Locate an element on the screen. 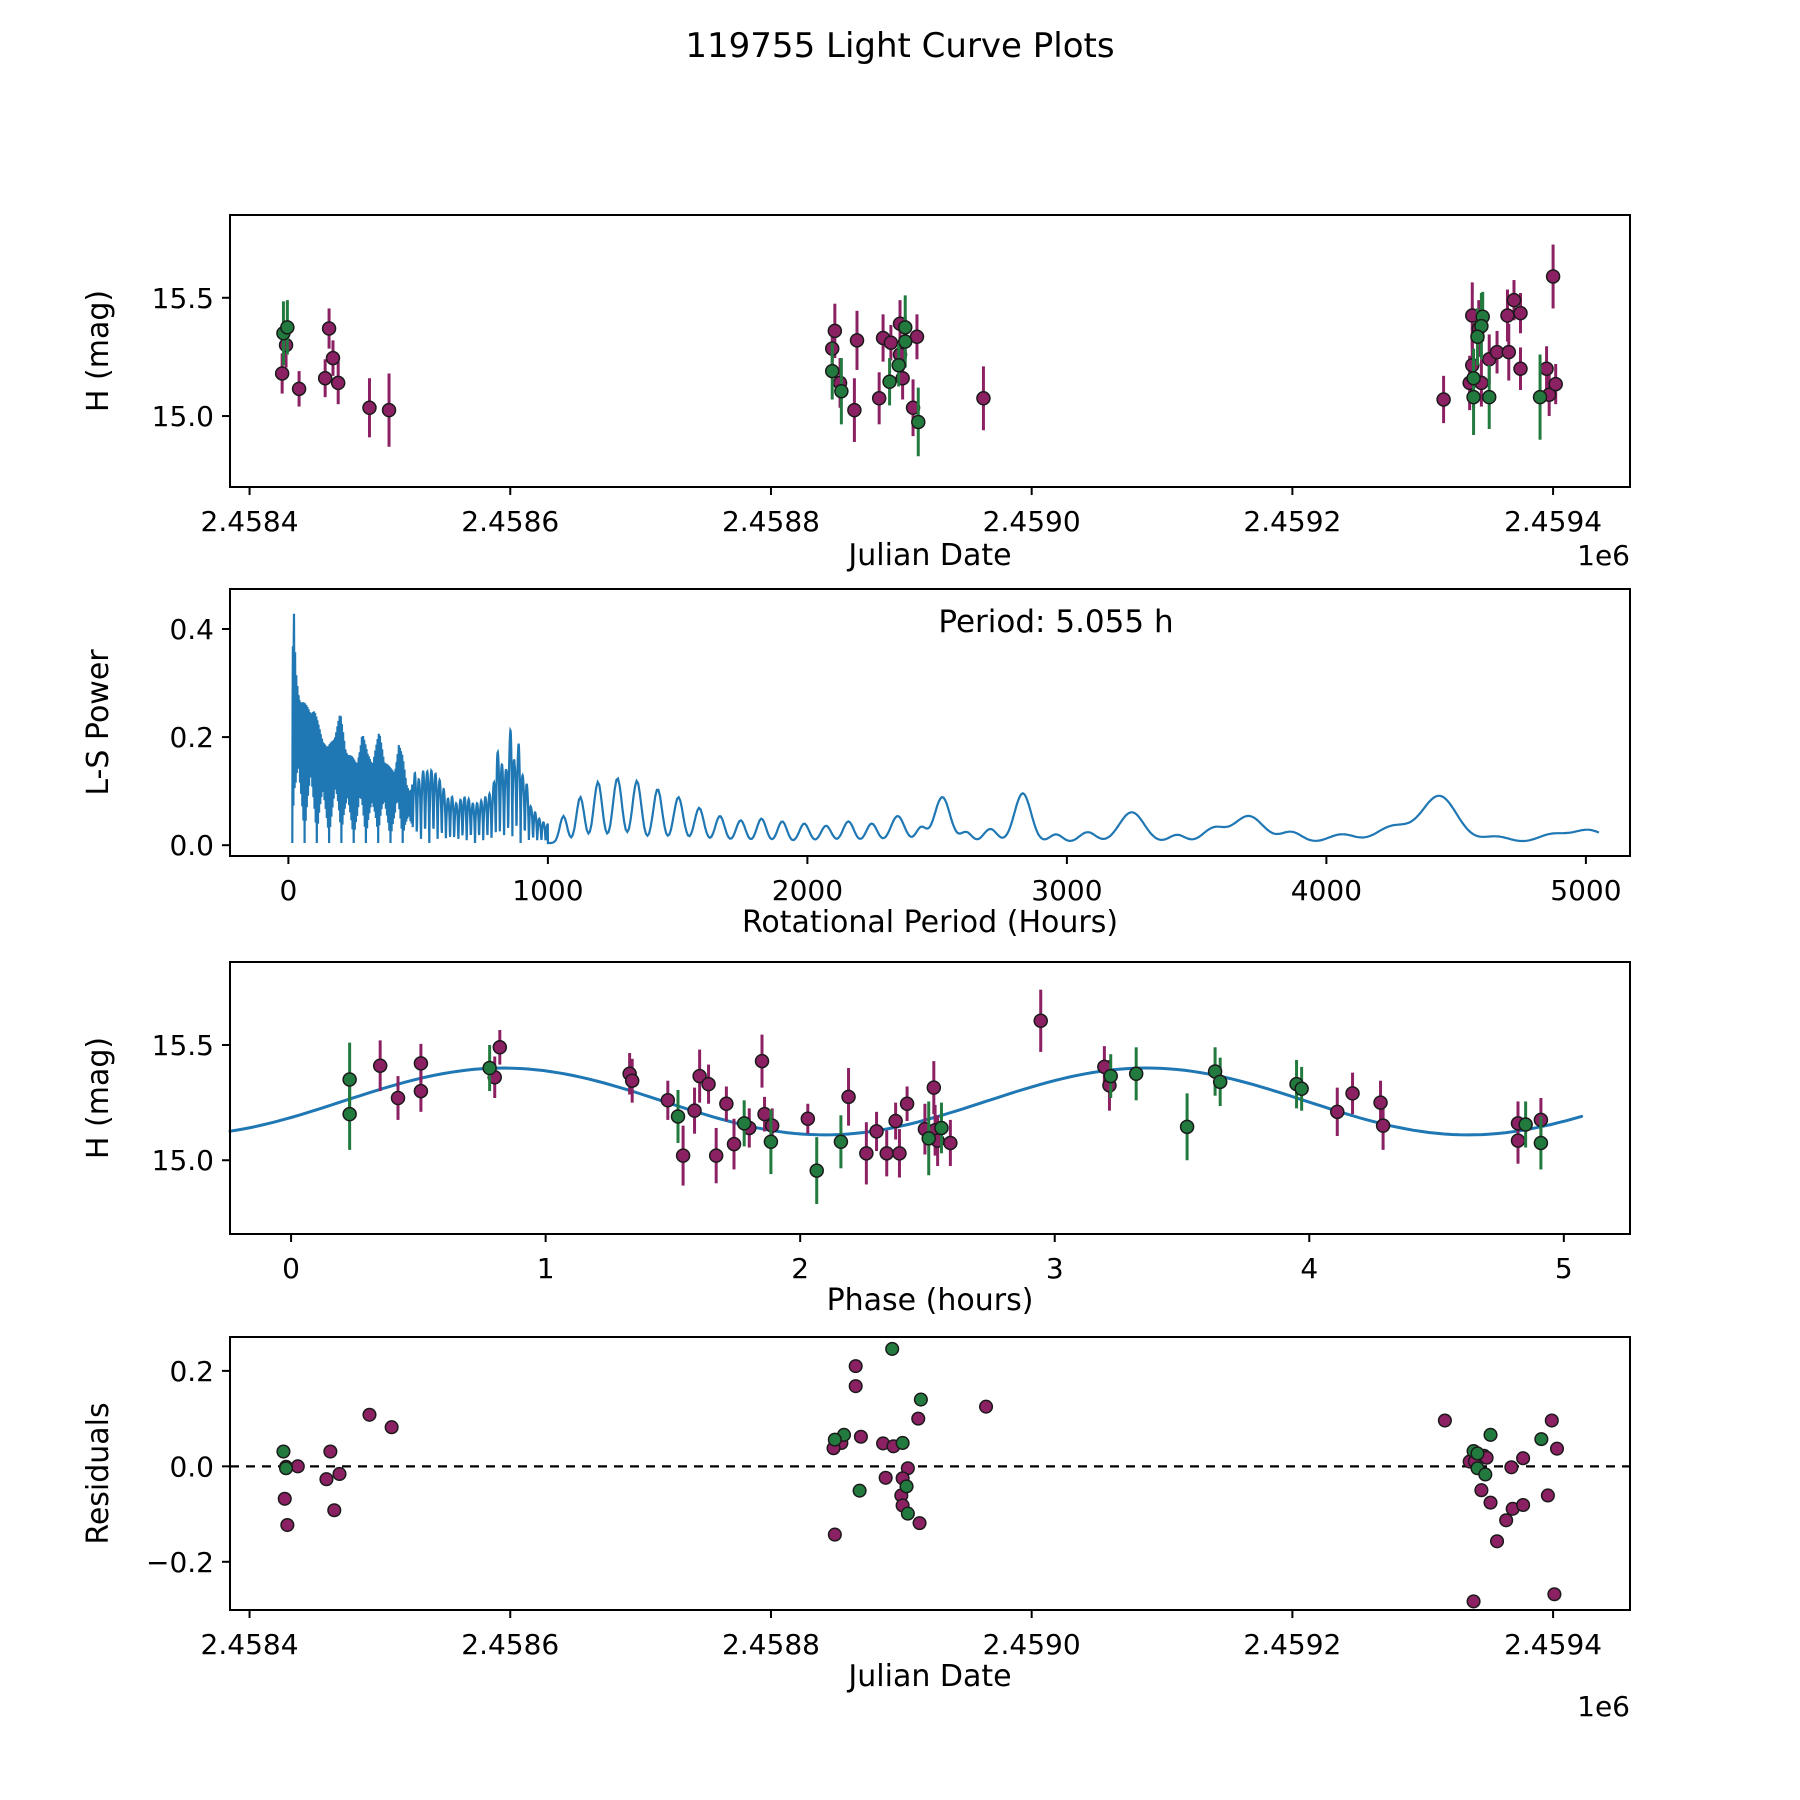  y-axis-label: H (mag) is located at coordinates (98, 351).